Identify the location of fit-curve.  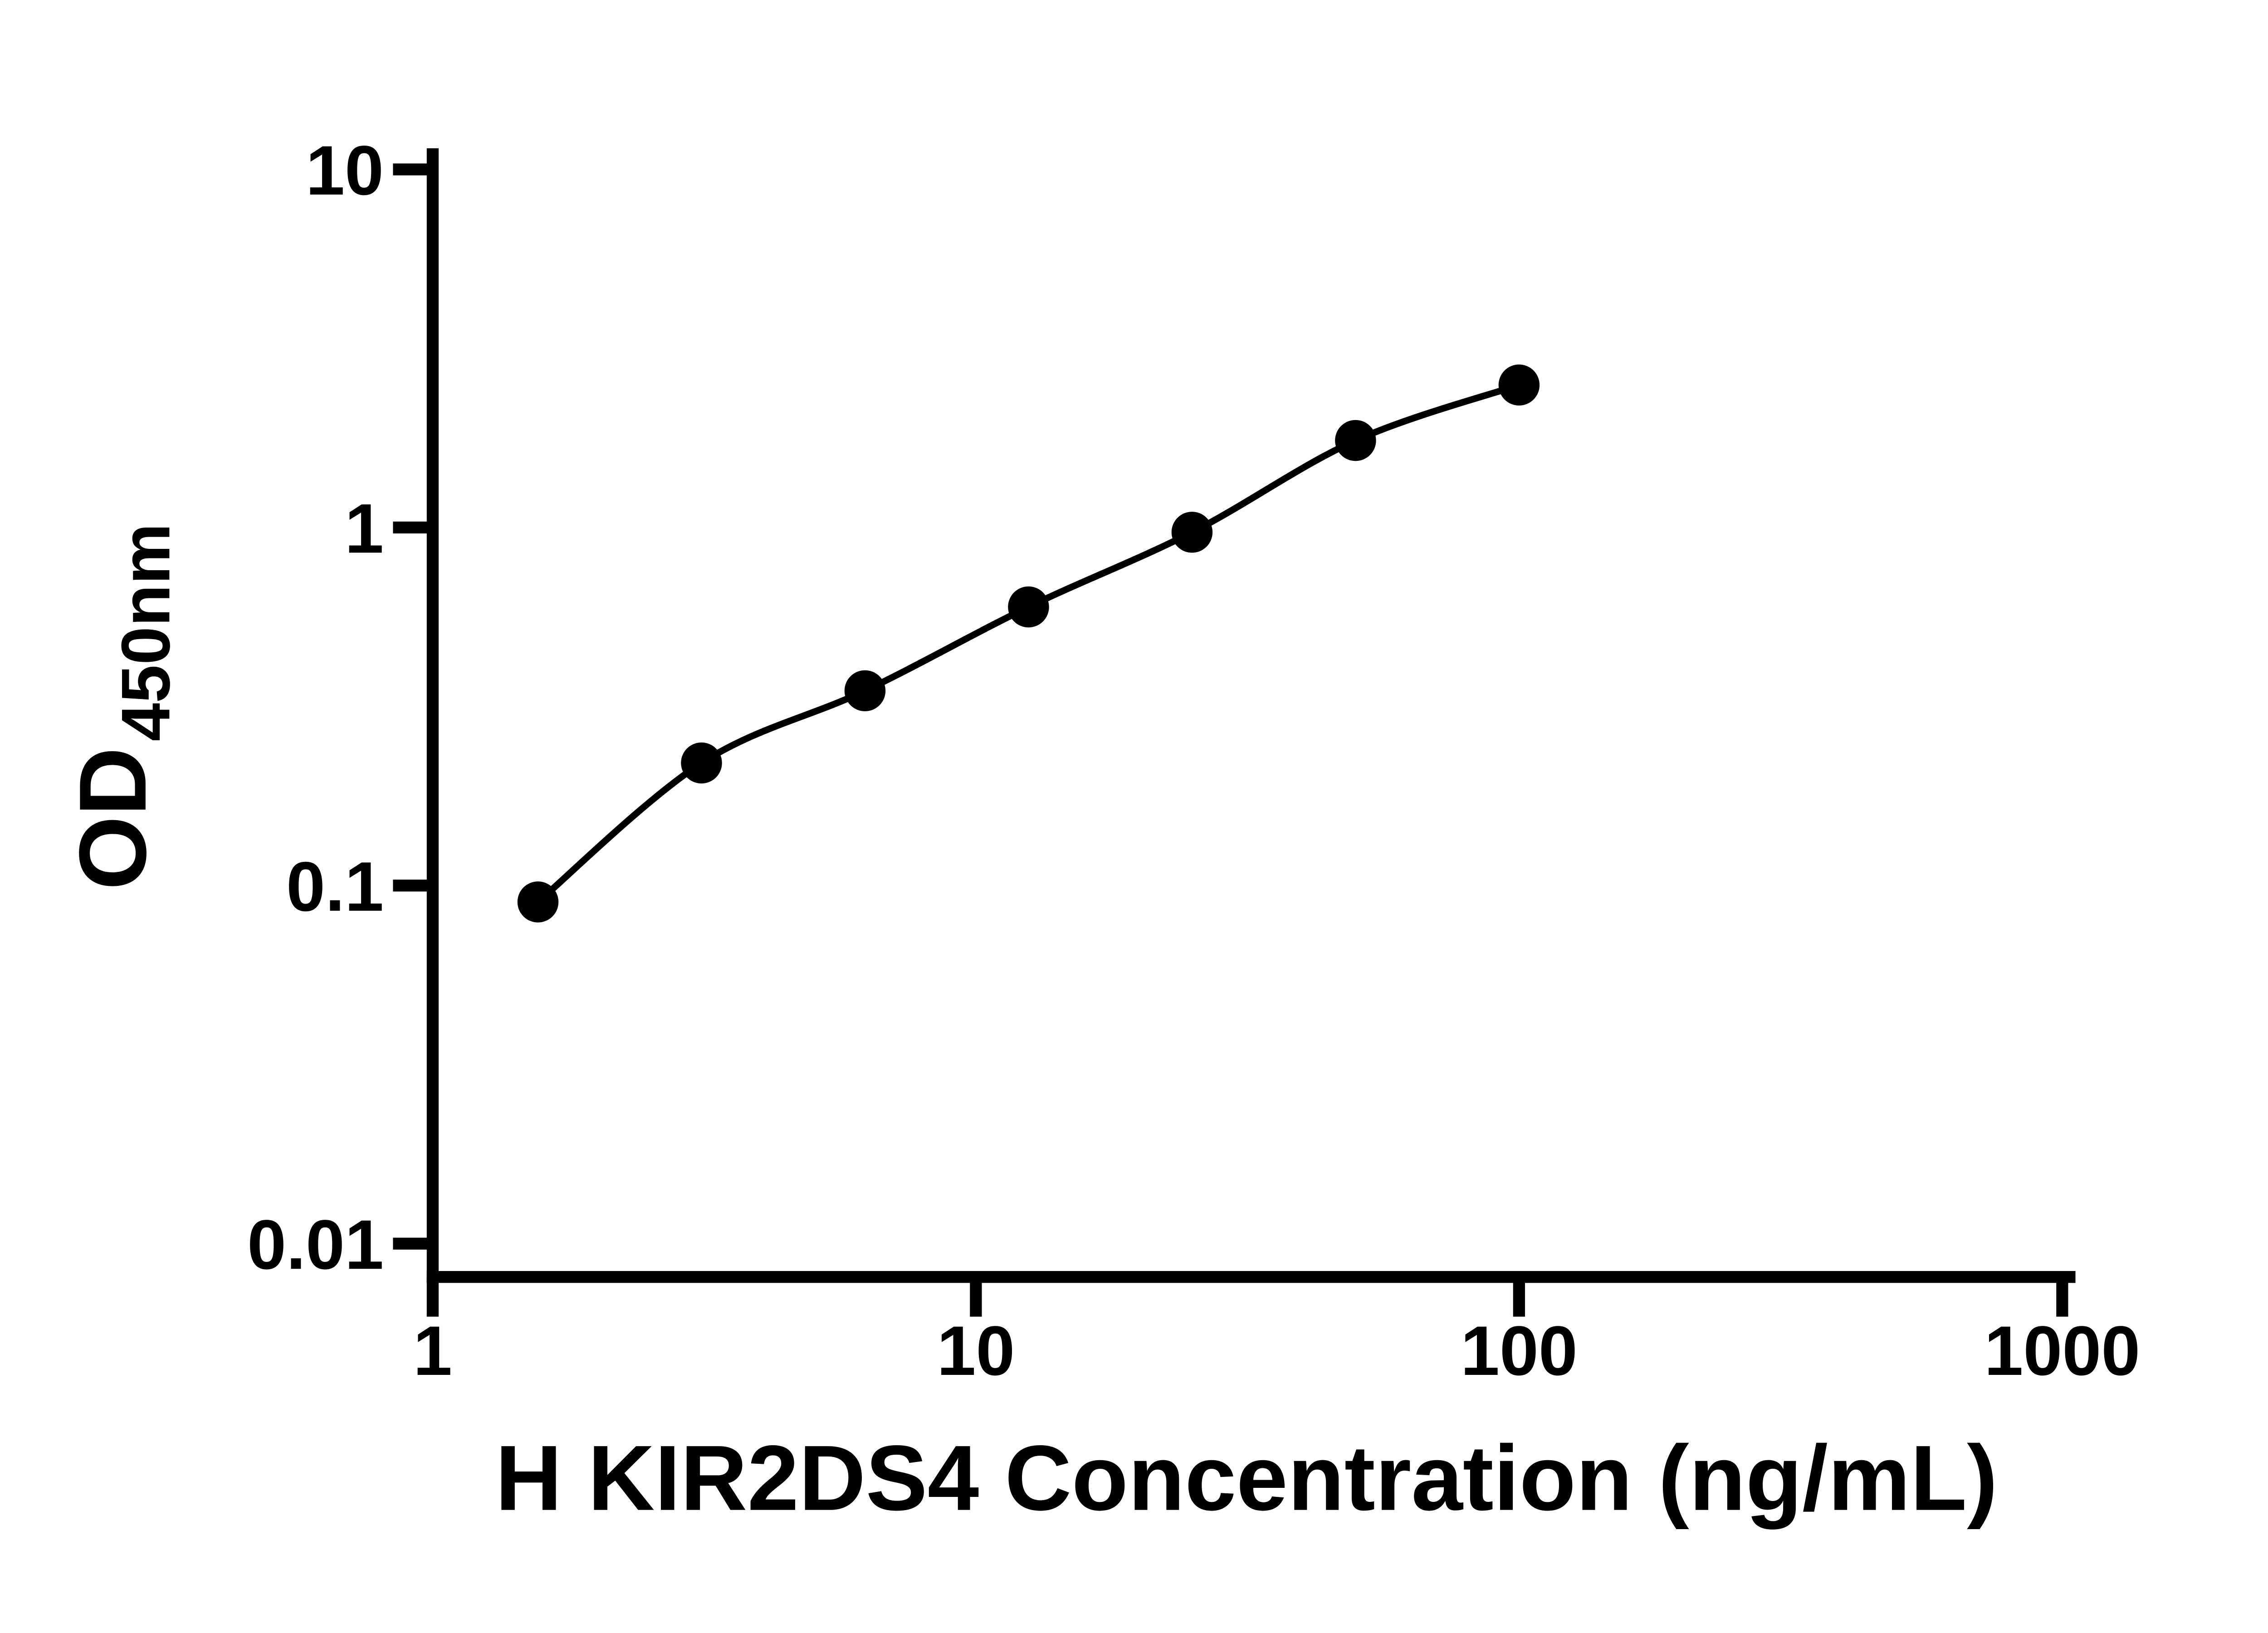
(1028, 643).